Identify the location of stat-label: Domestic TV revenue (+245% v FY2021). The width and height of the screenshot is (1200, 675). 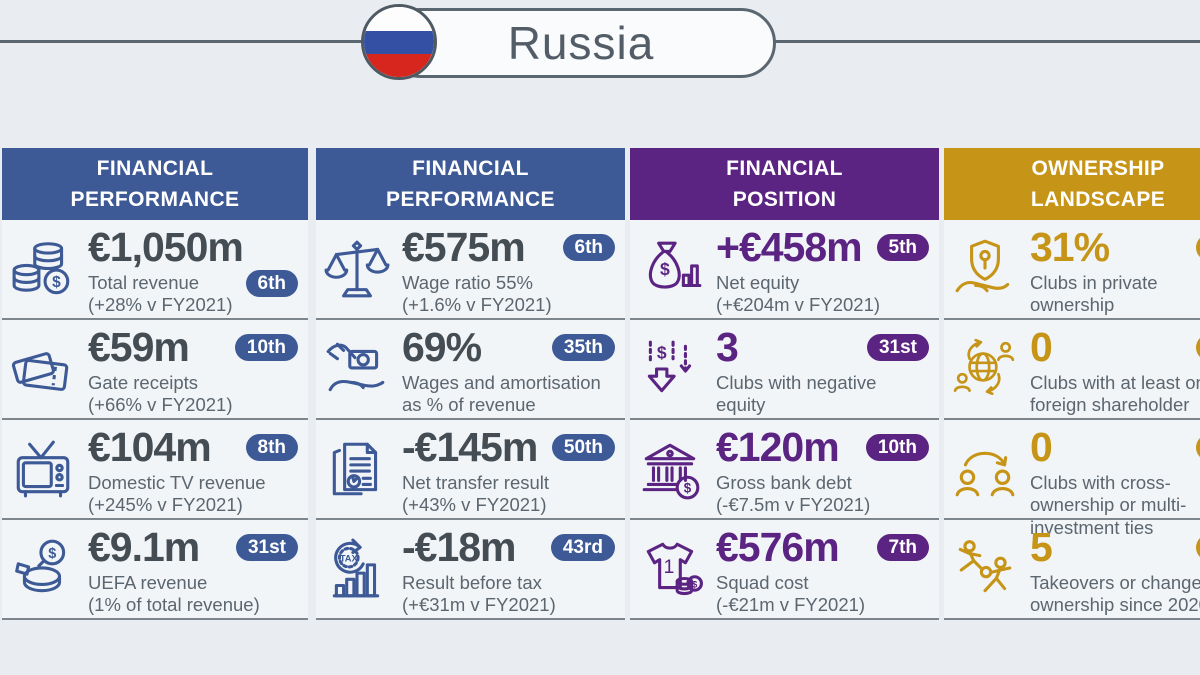
(177, 493).